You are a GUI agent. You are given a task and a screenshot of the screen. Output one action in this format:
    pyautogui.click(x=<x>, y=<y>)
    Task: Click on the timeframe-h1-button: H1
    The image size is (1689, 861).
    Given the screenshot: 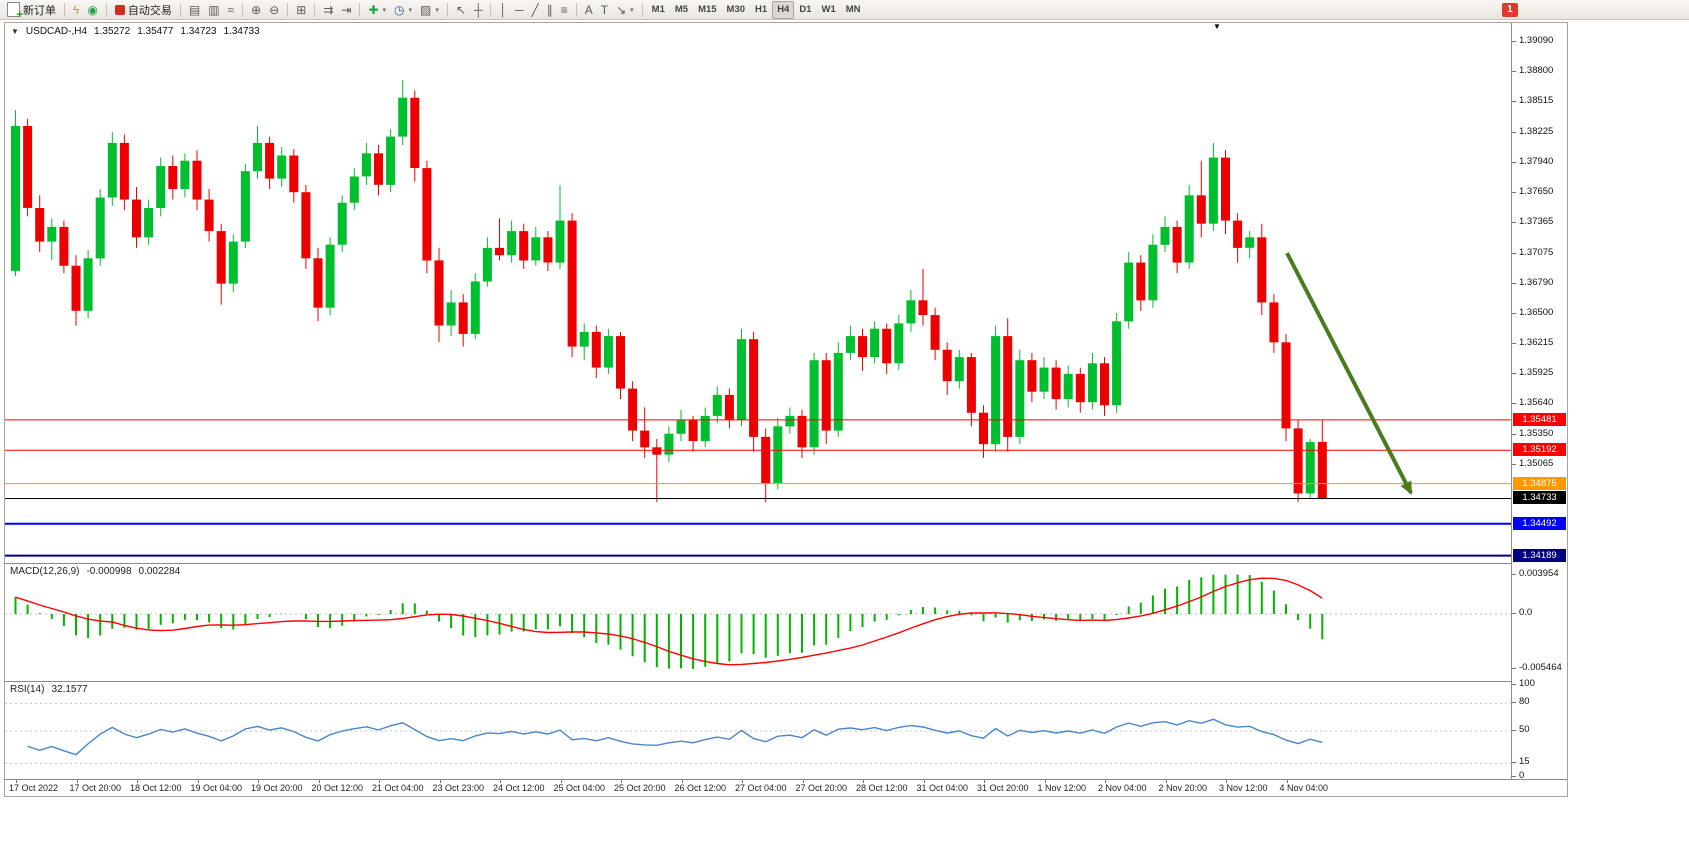 What is the action you would take?
    pyautogui.click(x=761, y=10)
    